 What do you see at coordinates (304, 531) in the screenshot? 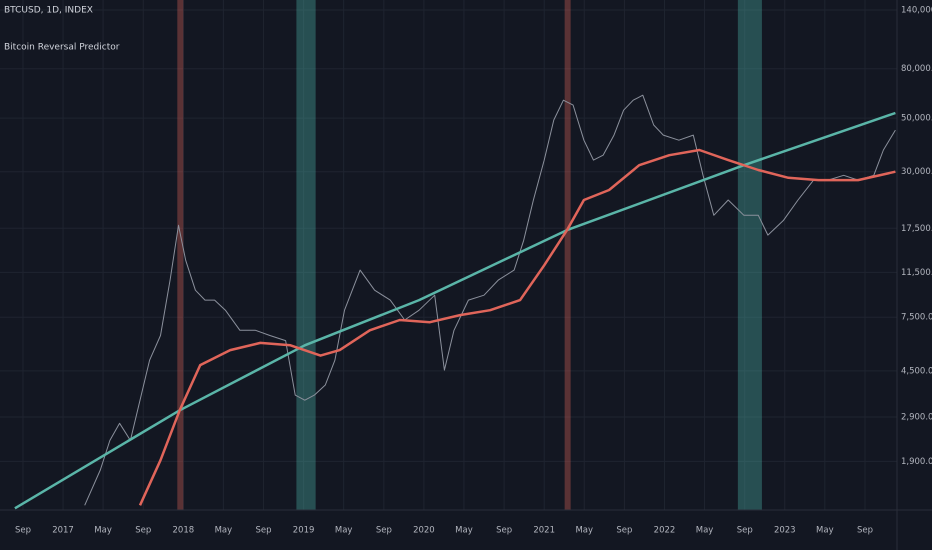
I see `x-tick-label: 2019` at bounding box center [304, 531].